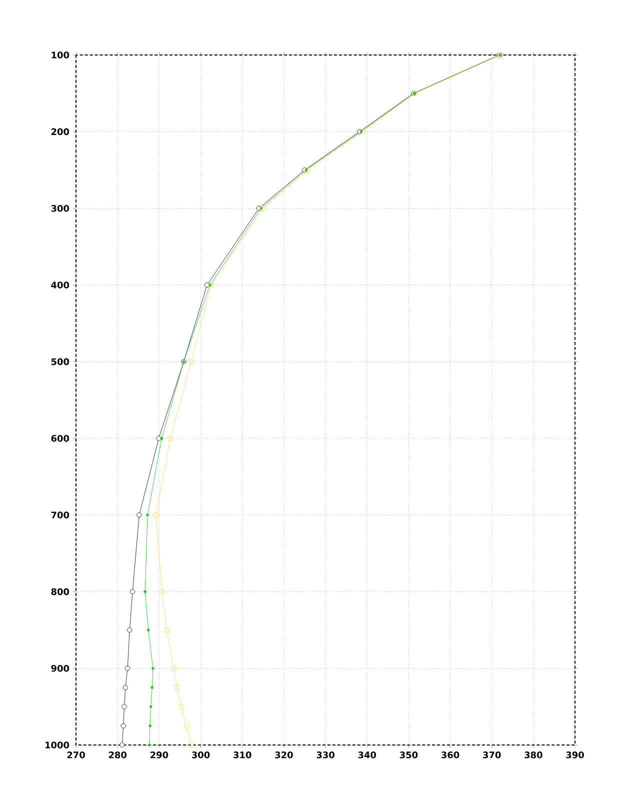 The height and width of the screenshot is (800, 618). What do you see at coordinates (243, 755) in the screenshot?
I see `x-tick-label: 310` at bounding box center [243, 755].